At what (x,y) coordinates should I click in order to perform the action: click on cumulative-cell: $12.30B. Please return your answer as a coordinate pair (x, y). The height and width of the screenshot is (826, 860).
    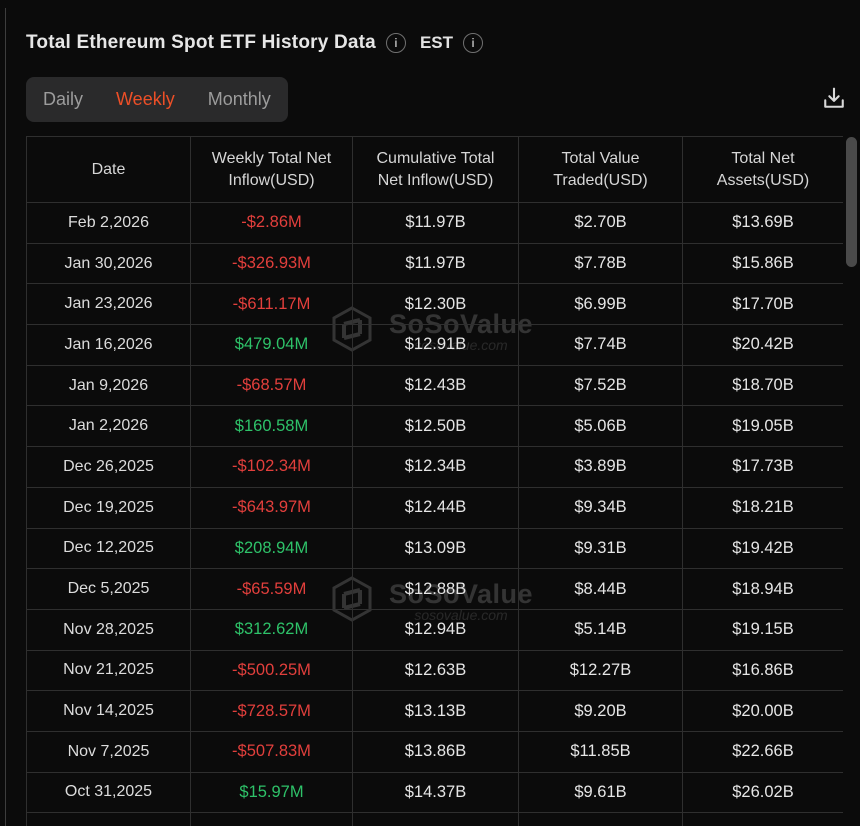
    Looking at the image, I should click on (435, 304).